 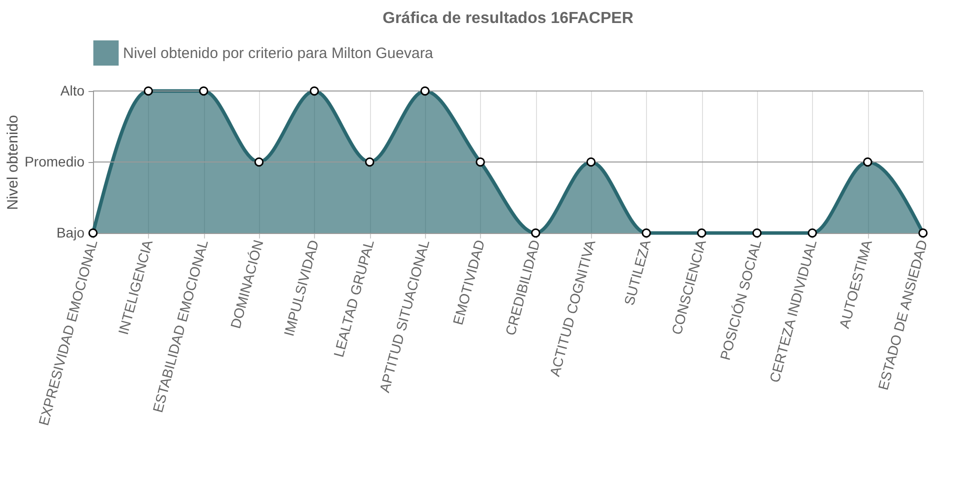 I want to click on x-tick-label: LEALTAD GRUPAL, so click(x=353, y=298).